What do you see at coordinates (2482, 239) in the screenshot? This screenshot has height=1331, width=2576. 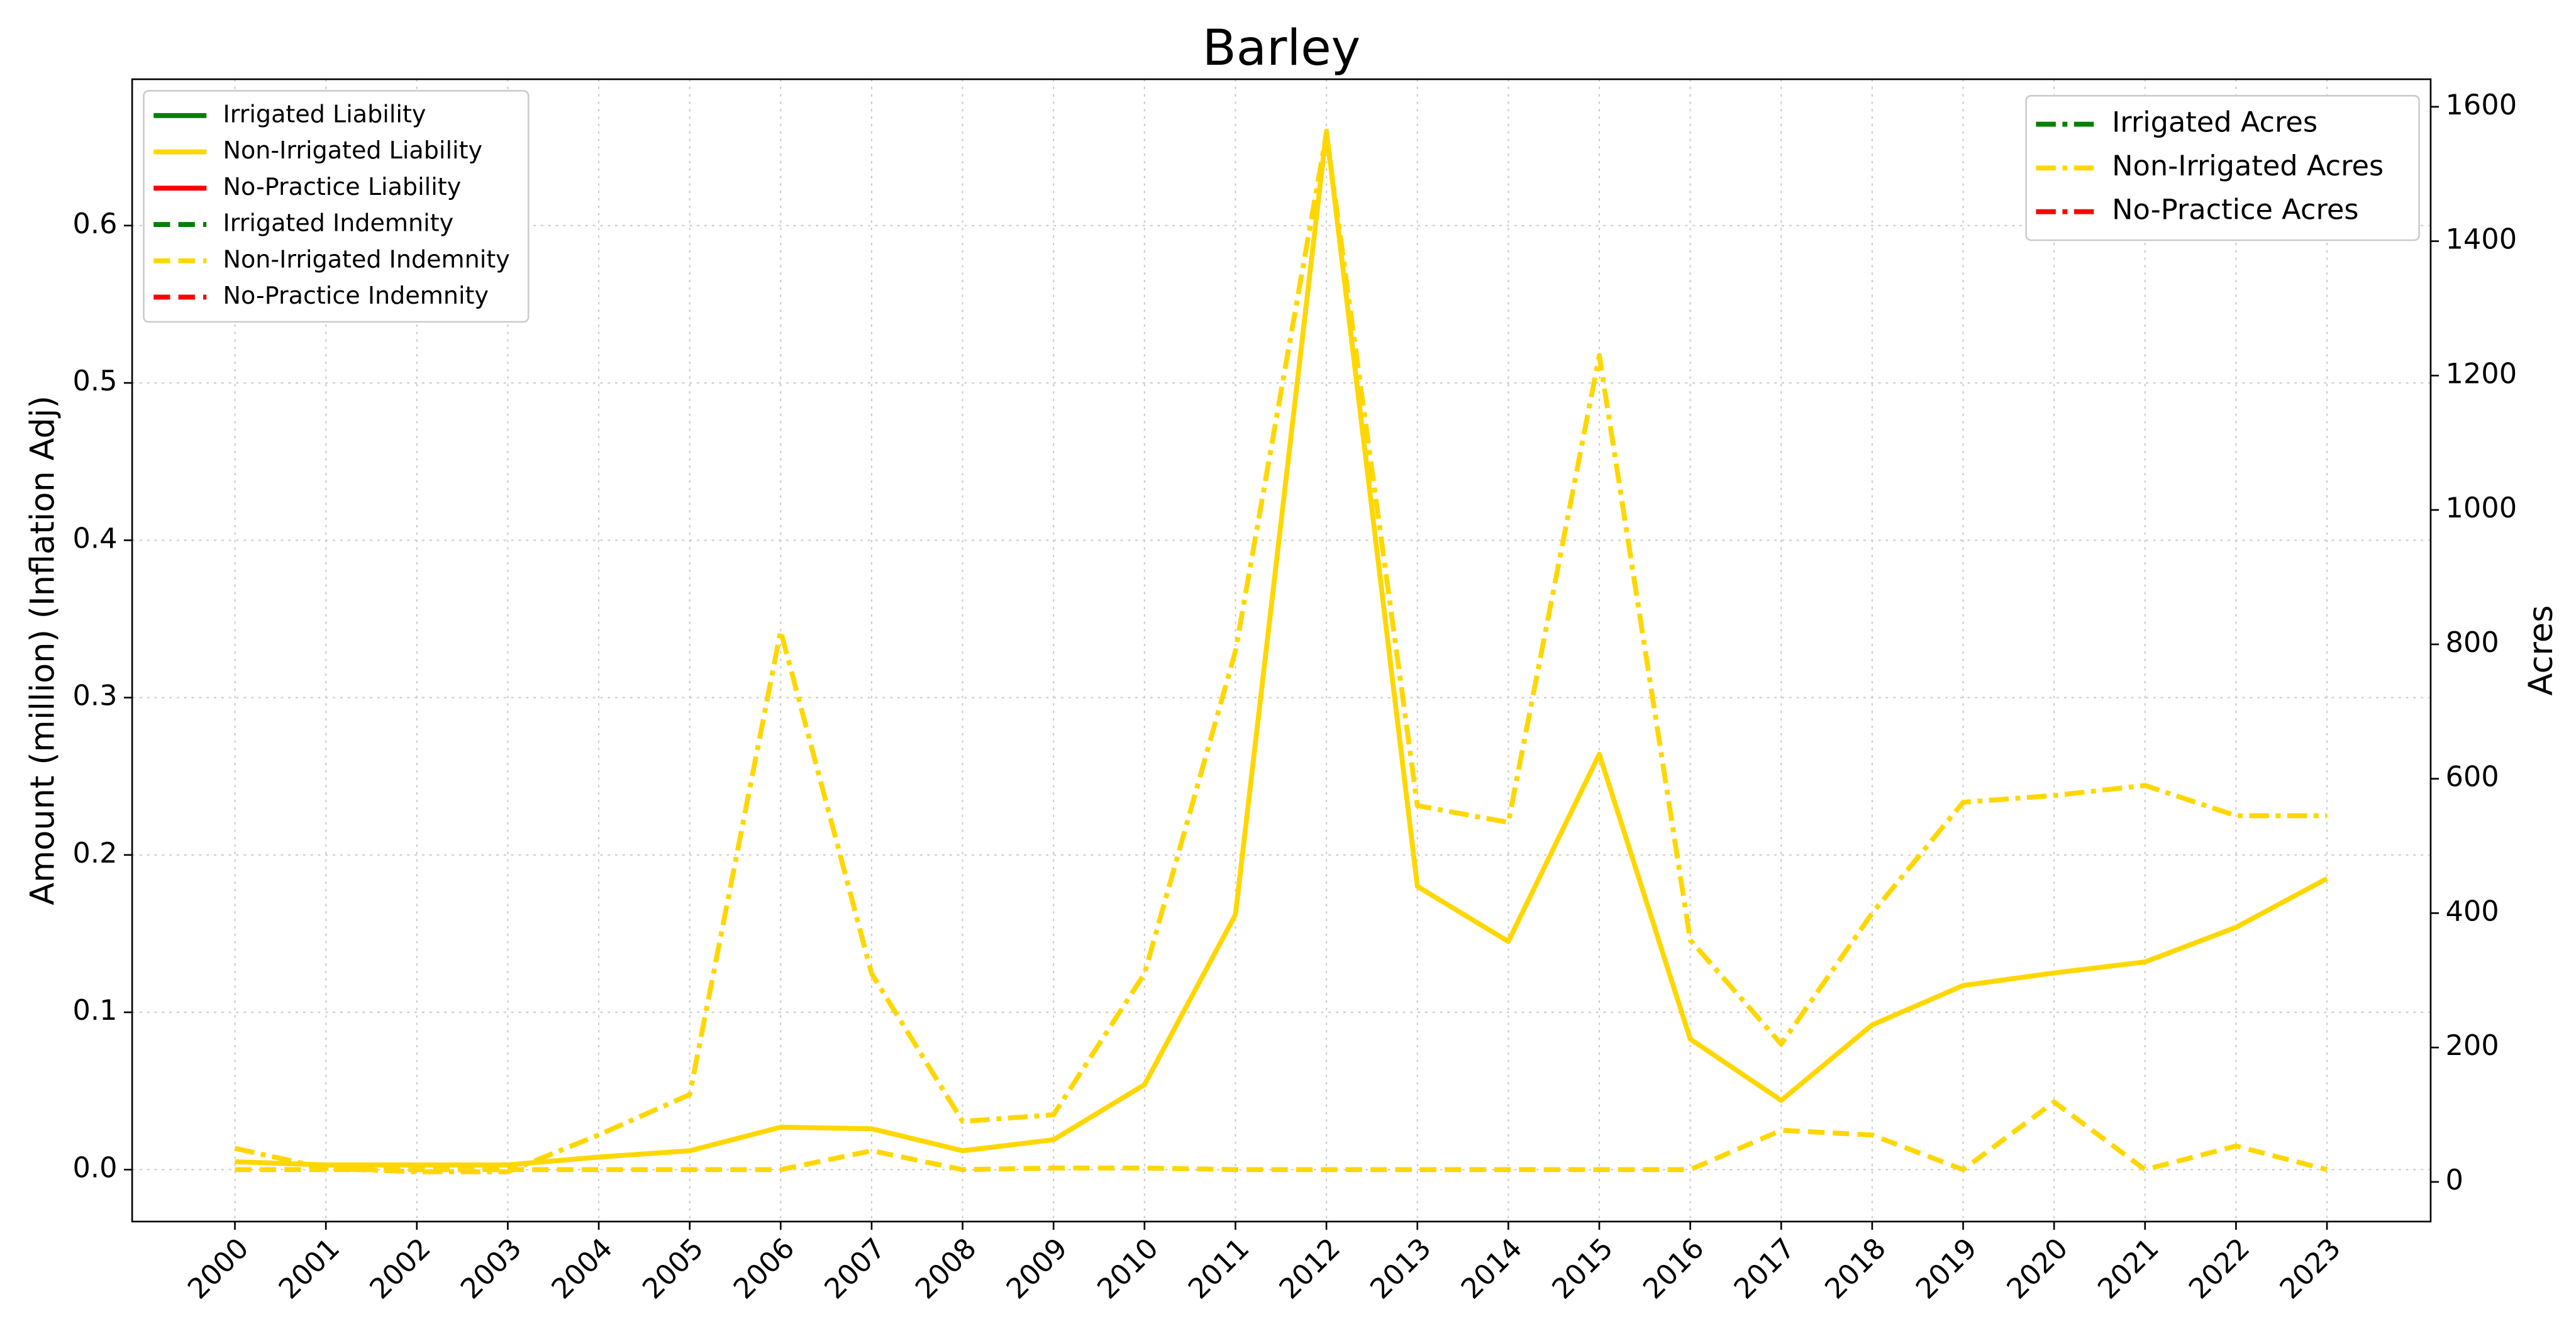 I see `y2-tick-label: 1400` at bounding box center [2482, 239].